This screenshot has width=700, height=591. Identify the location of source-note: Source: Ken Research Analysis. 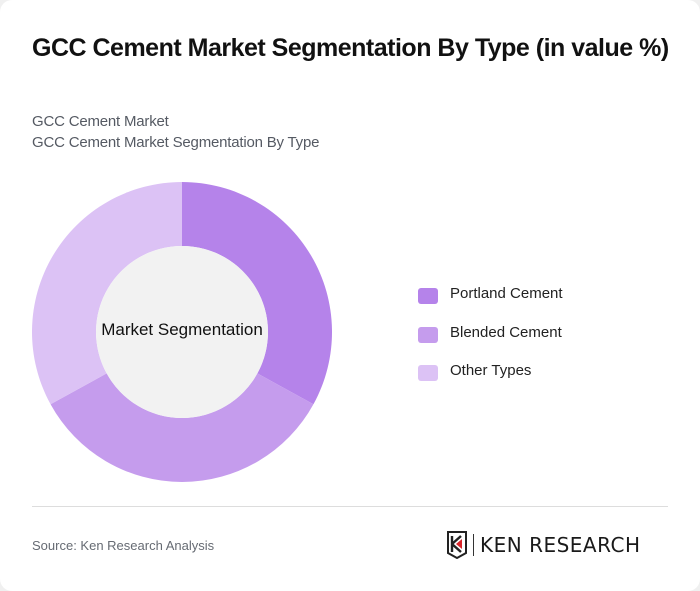
(123, 545).